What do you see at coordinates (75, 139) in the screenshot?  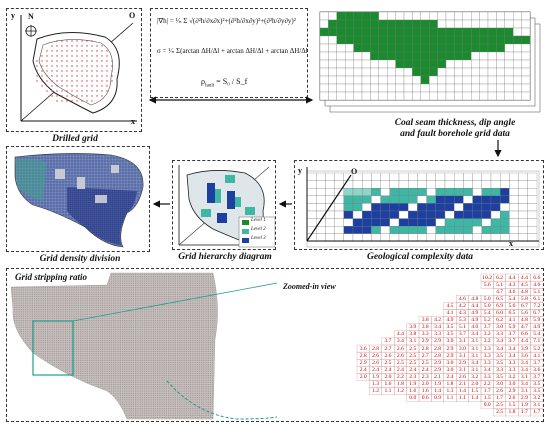 I see `drilled-grid-caption: Drilled grid` at bounding box center [75, 139].